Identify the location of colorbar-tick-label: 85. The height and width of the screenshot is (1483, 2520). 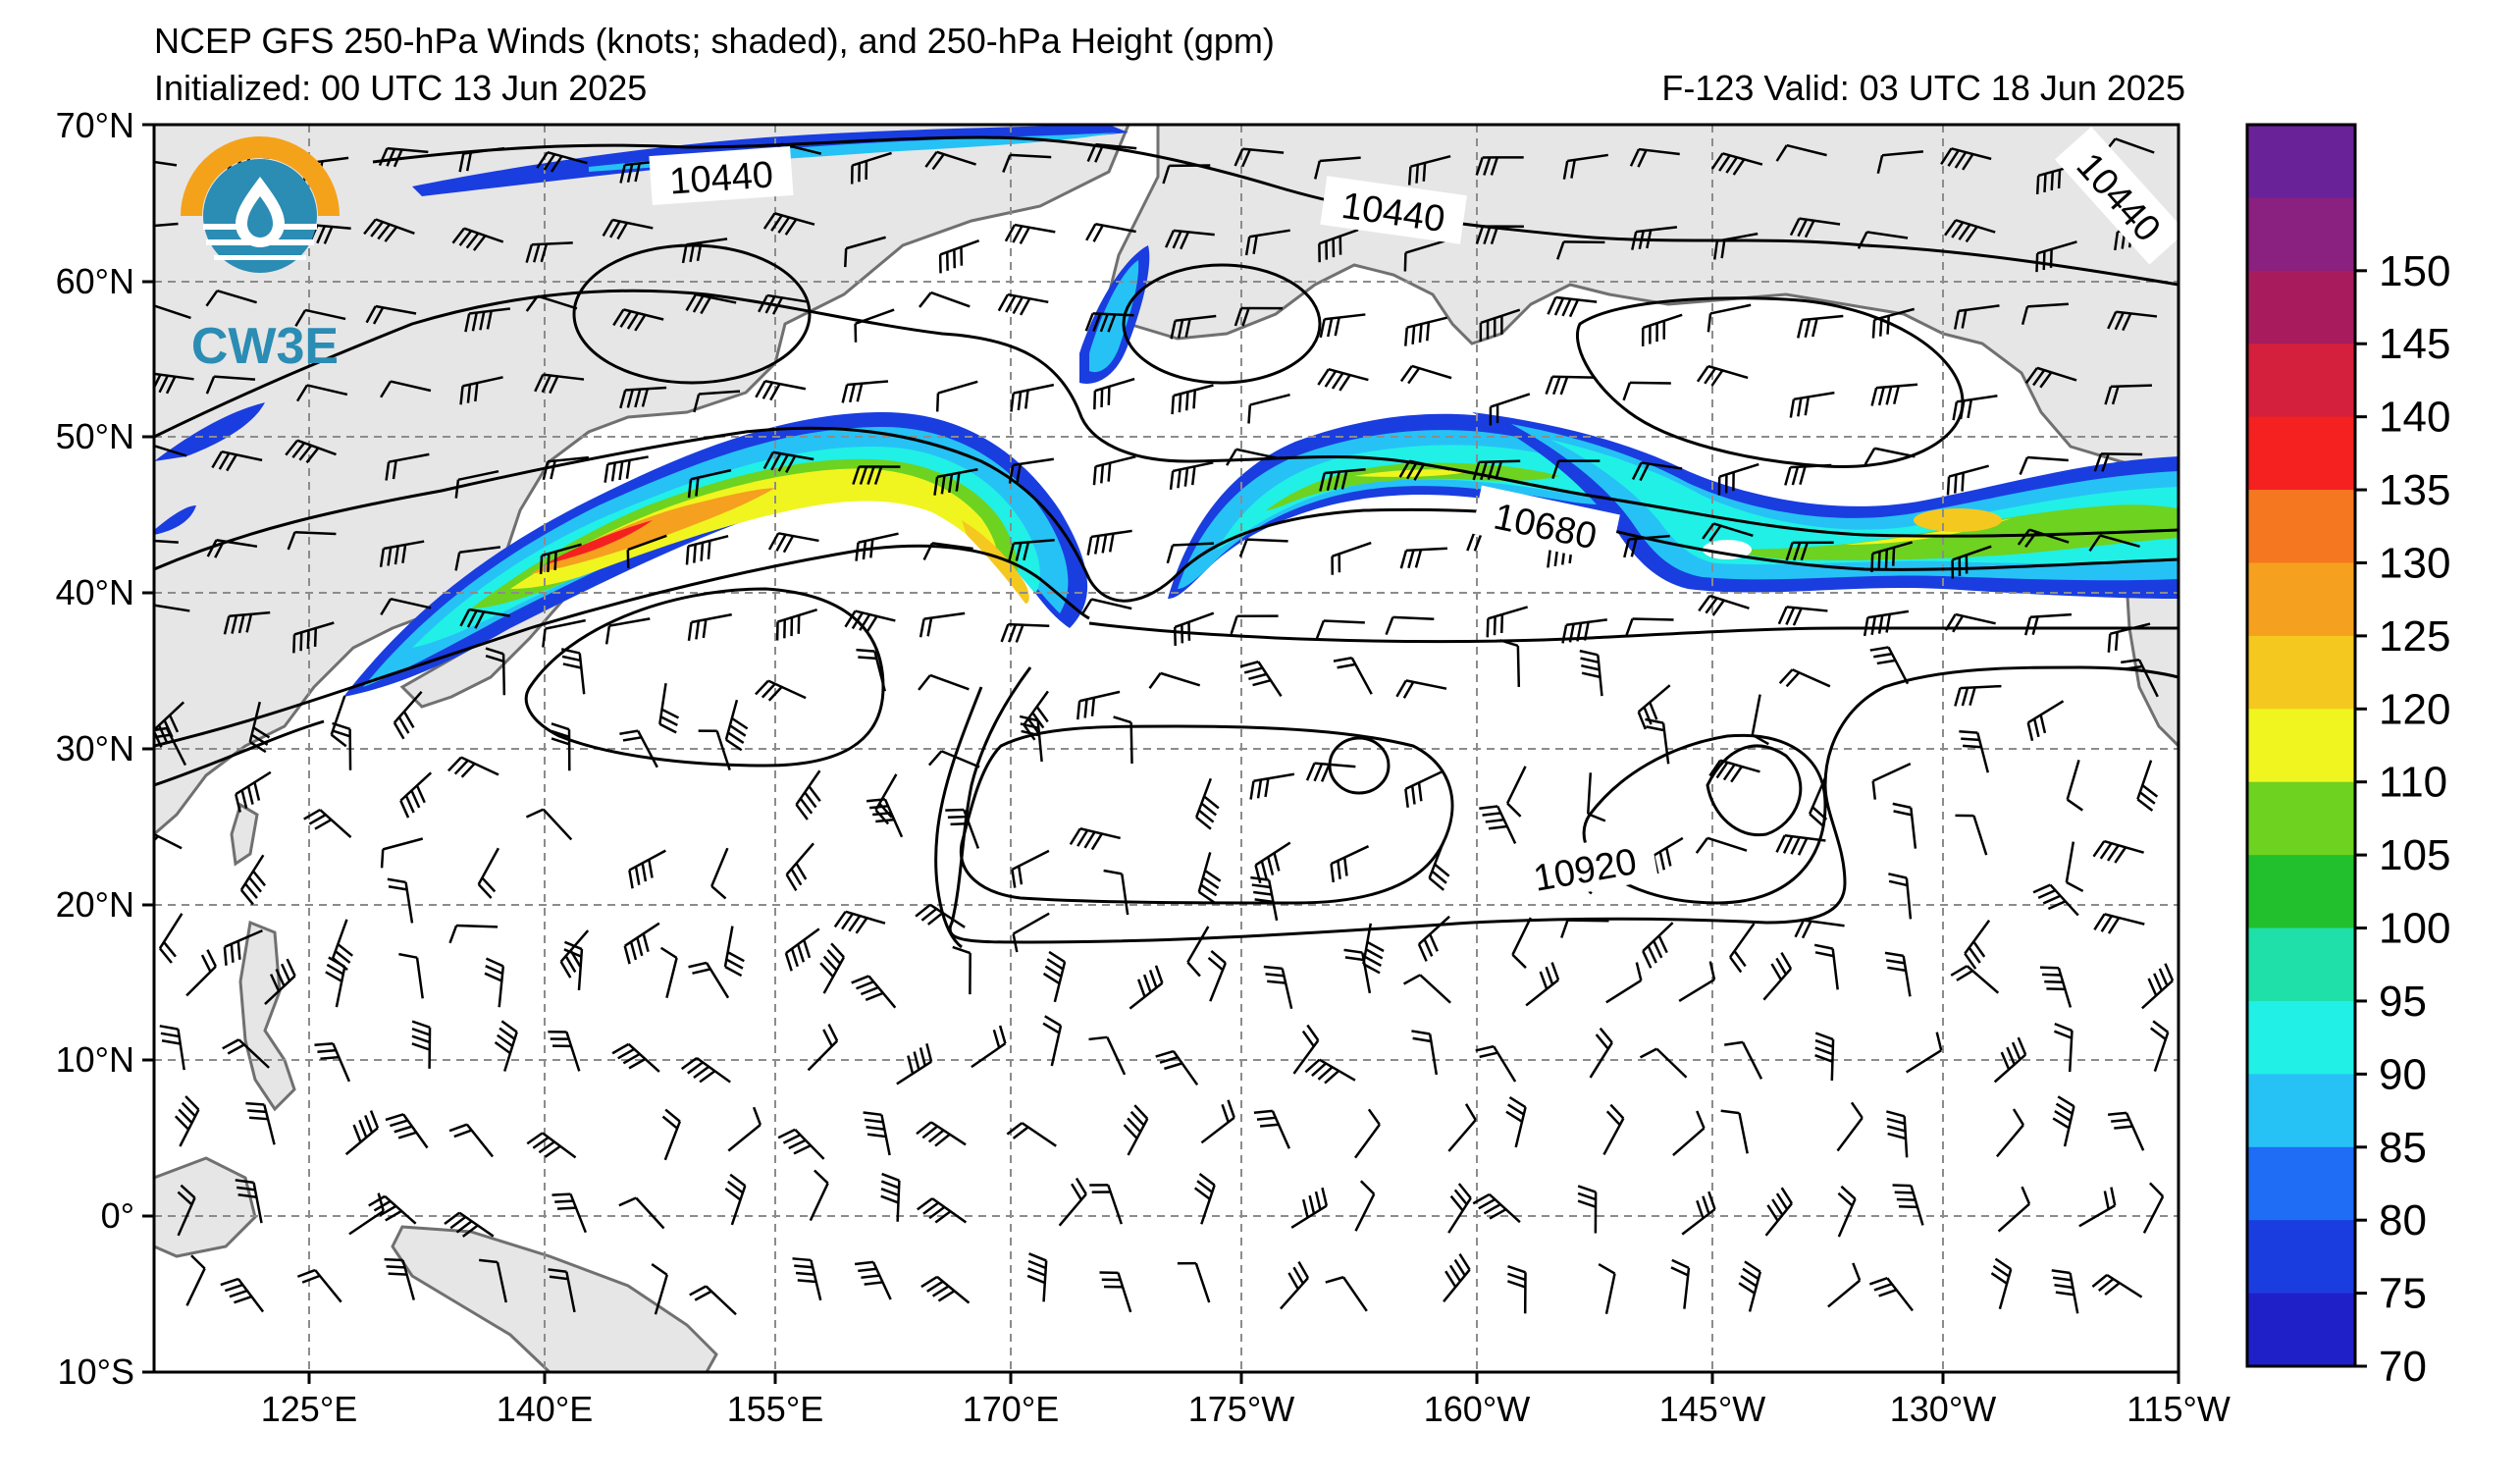
(2403, 1148).